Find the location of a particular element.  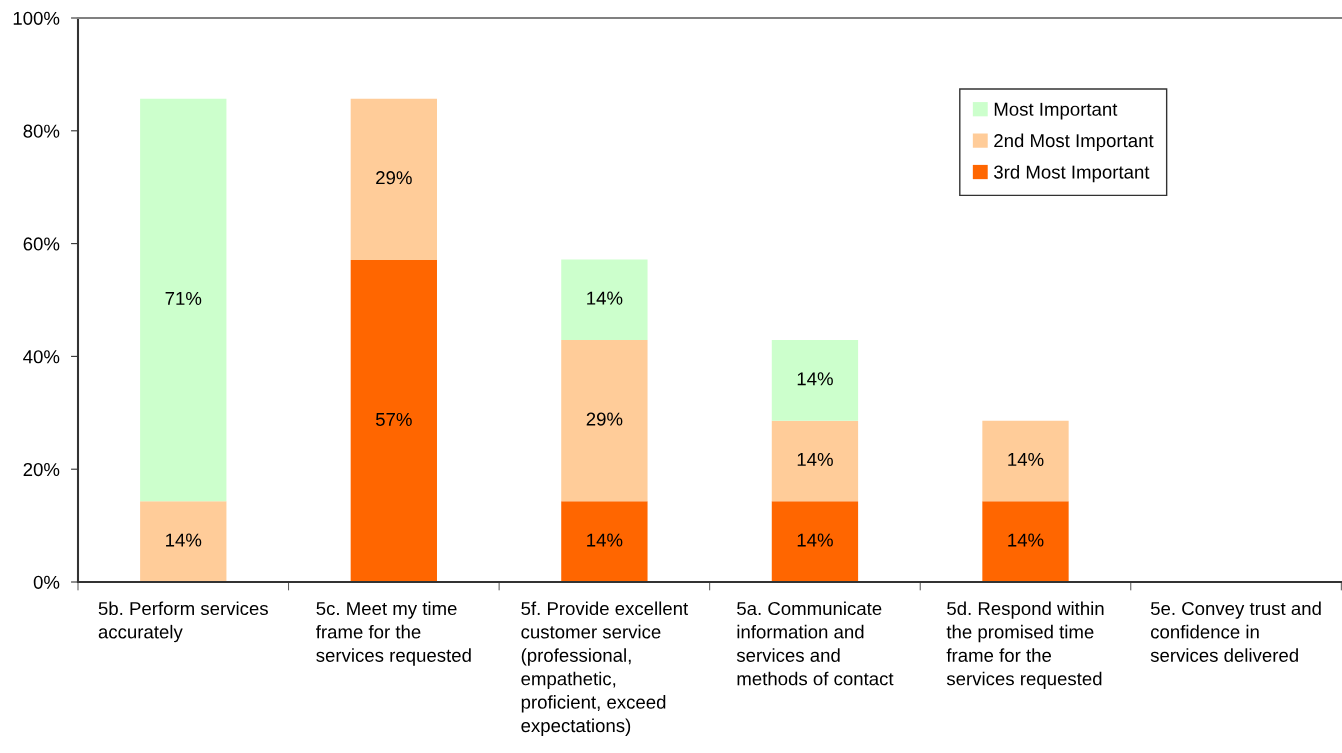

y-tick-label: 40% is located at coordinates (41, 357).